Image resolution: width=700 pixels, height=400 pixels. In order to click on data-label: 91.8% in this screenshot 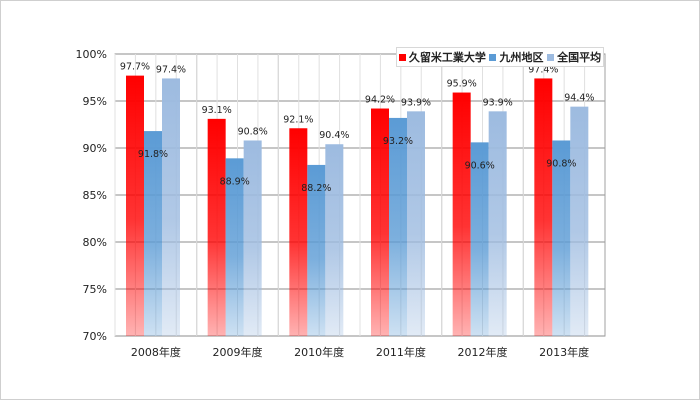, I will do `click(153, 154)`.